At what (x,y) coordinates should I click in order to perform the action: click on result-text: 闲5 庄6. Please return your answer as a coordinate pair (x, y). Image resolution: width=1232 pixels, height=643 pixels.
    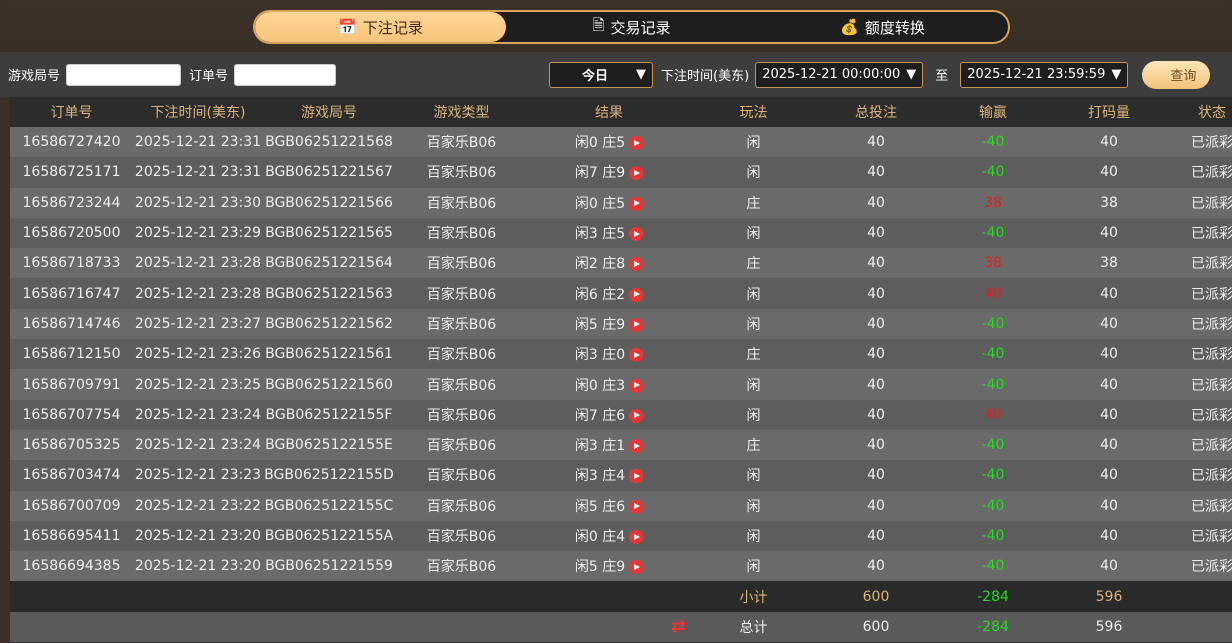
    Looking at the image, I should click on (600, 506).